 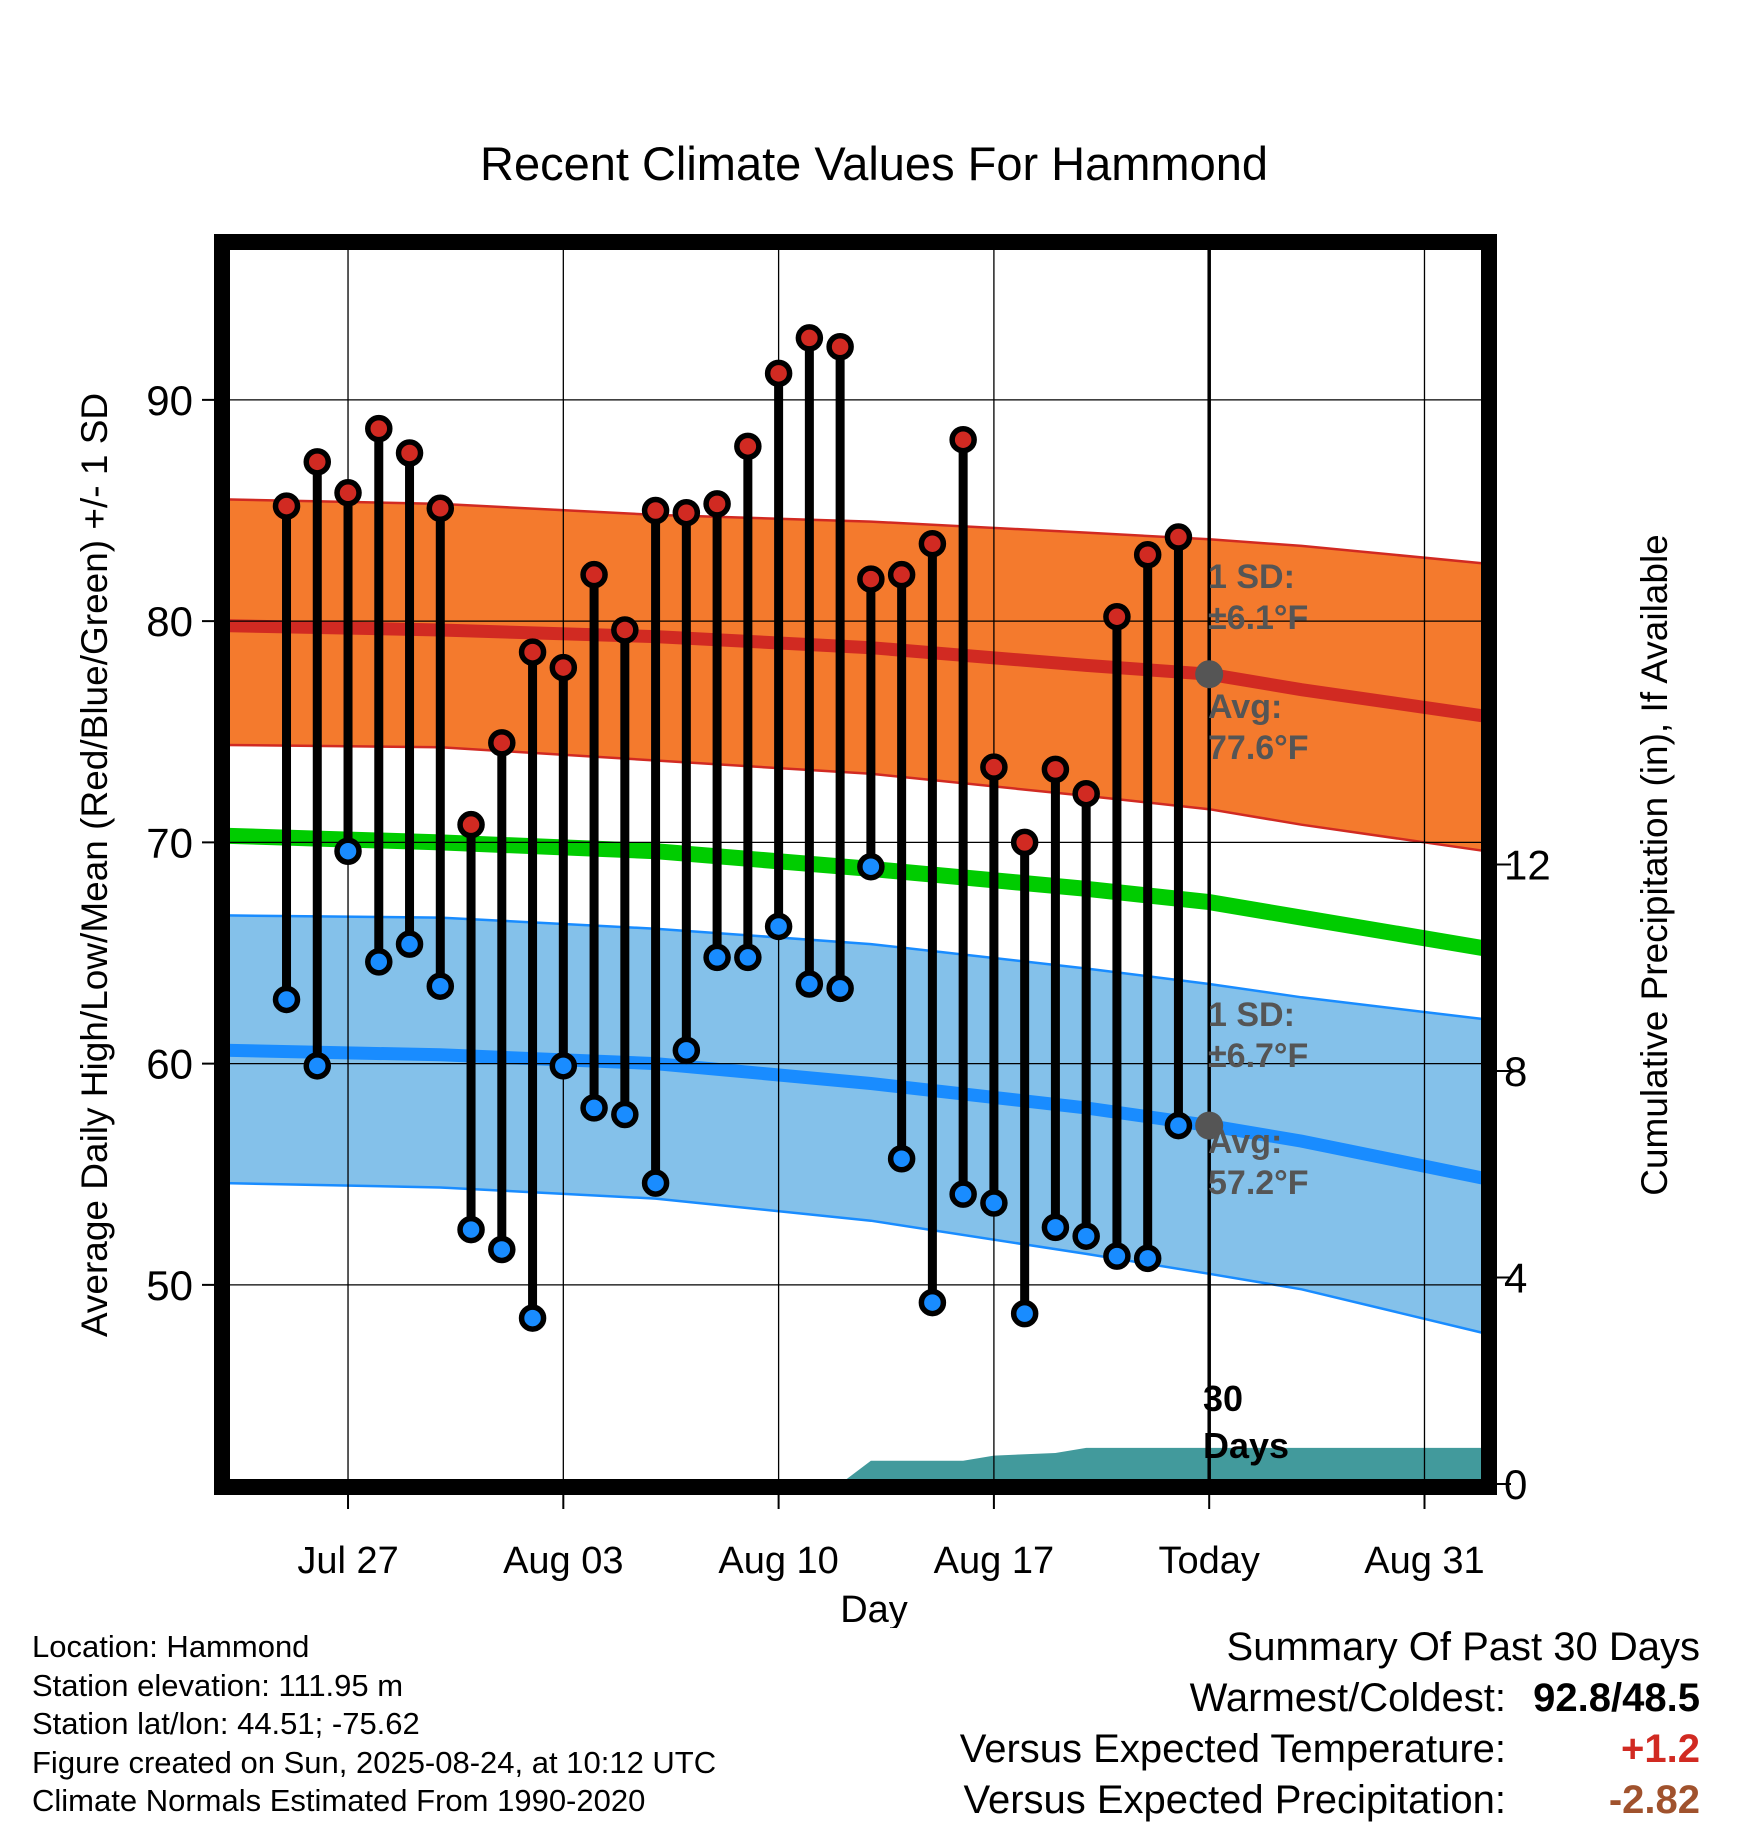 What do you see at coordinates (1463, 1647) in the screenshot?
I see `summary-title: Summary Of Past 30 Days` at bounding box center [1463, 1647].